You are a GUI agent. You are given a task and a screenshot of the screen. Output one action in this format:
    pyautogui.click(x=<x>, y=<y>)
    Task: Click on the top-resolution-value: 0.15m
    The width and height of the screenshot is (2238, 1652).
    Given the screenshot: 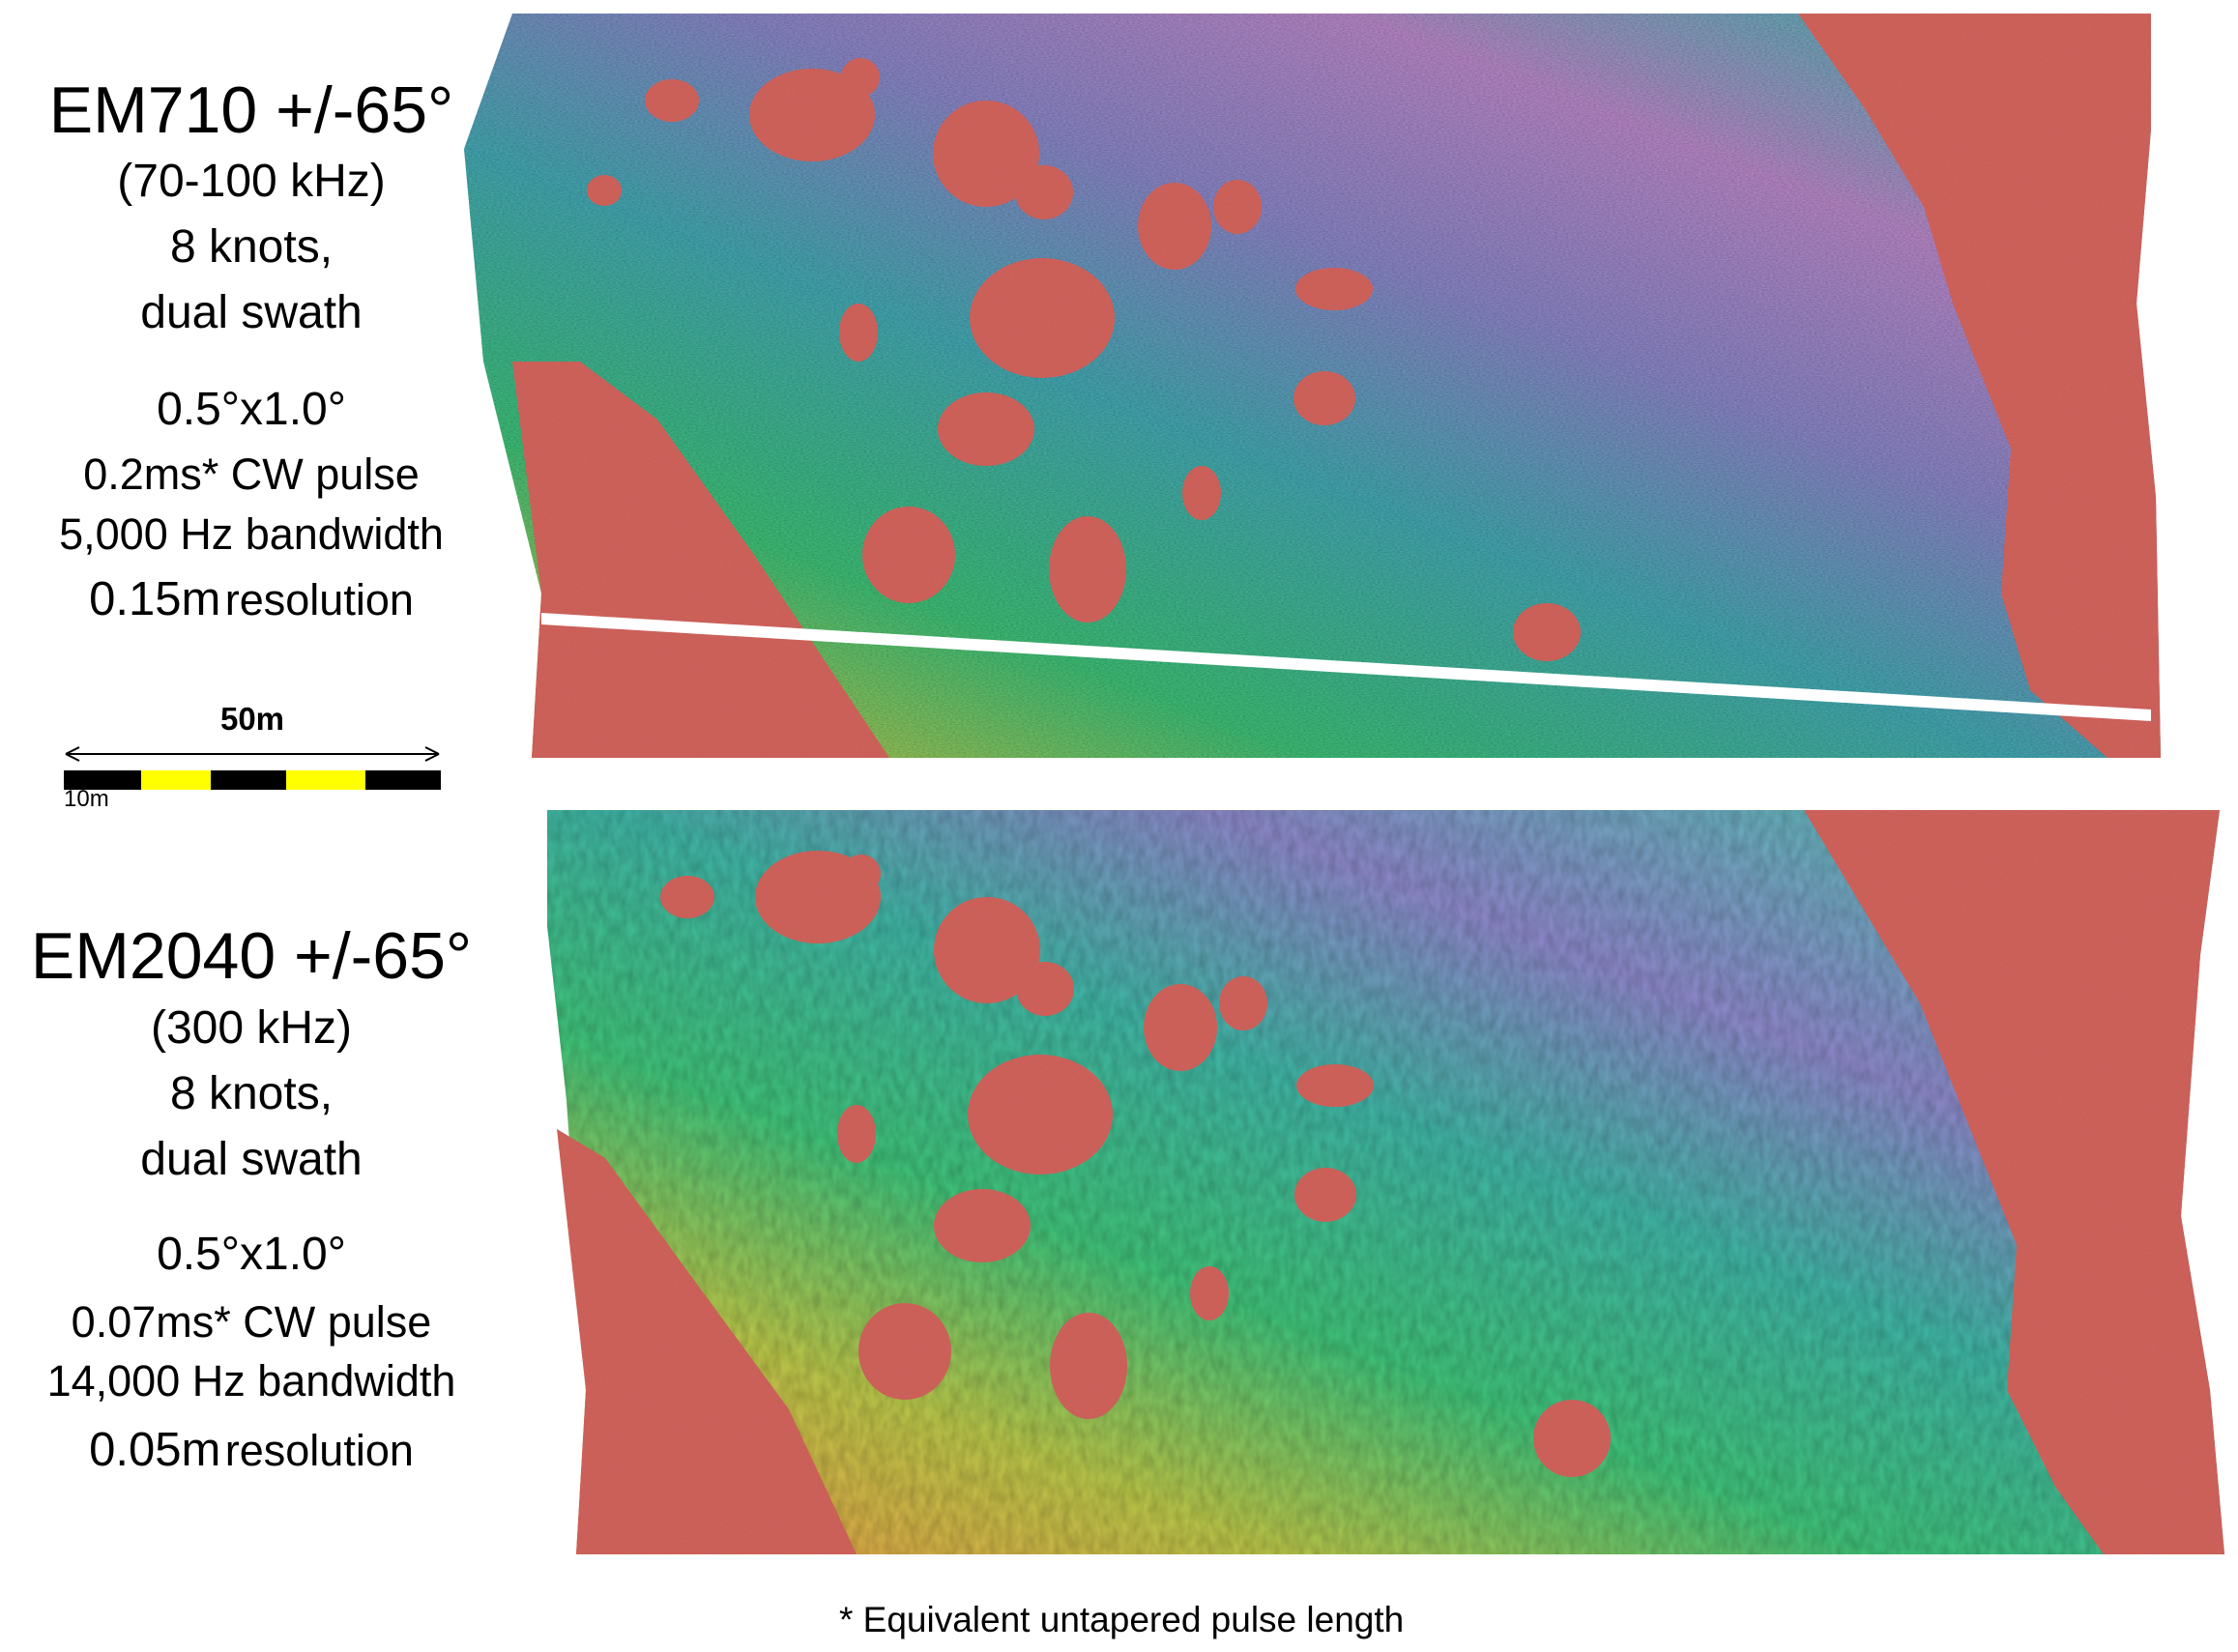 What is the action you would take?
    pyautogui.click(x=155, y=599)
    